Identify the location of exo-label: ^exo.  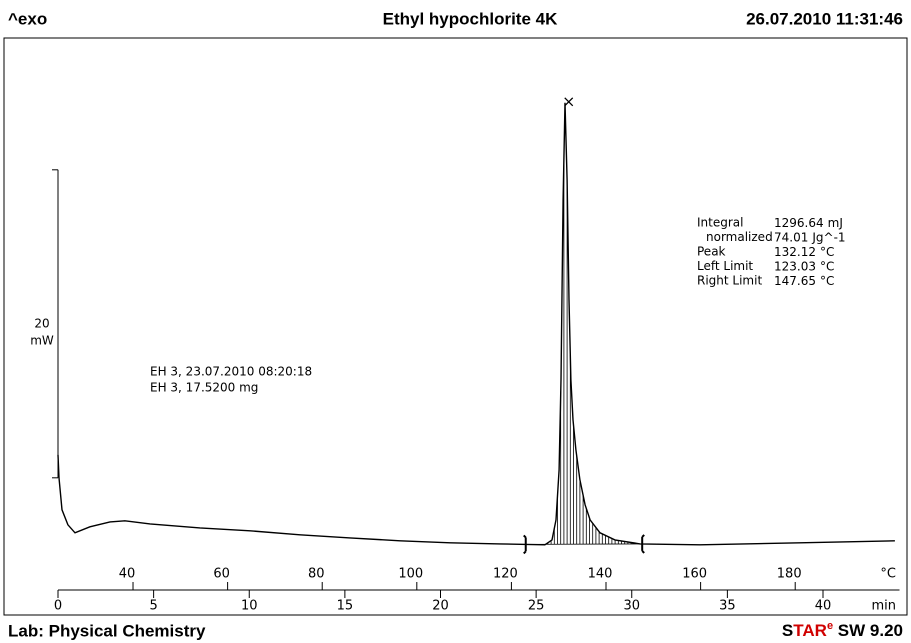
(27, 18).